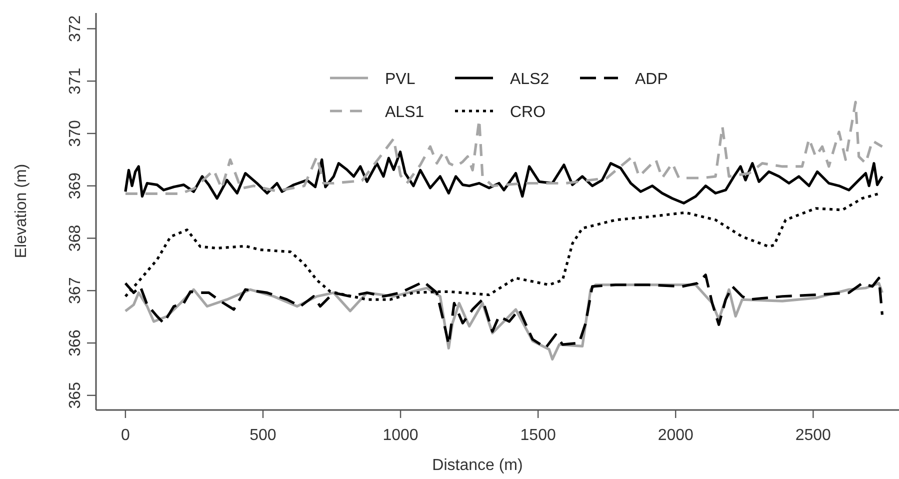 This screenshot has width=899, height=479. I want to click on legend-label: PVL, so click(400, 79).